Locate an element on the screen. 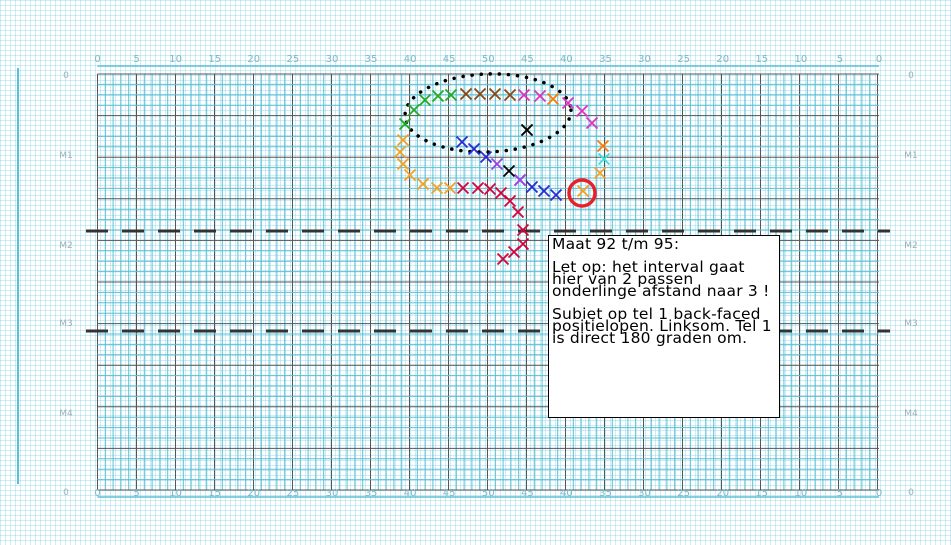  left-section-marker: M2 is located at coordinates (66, 246).